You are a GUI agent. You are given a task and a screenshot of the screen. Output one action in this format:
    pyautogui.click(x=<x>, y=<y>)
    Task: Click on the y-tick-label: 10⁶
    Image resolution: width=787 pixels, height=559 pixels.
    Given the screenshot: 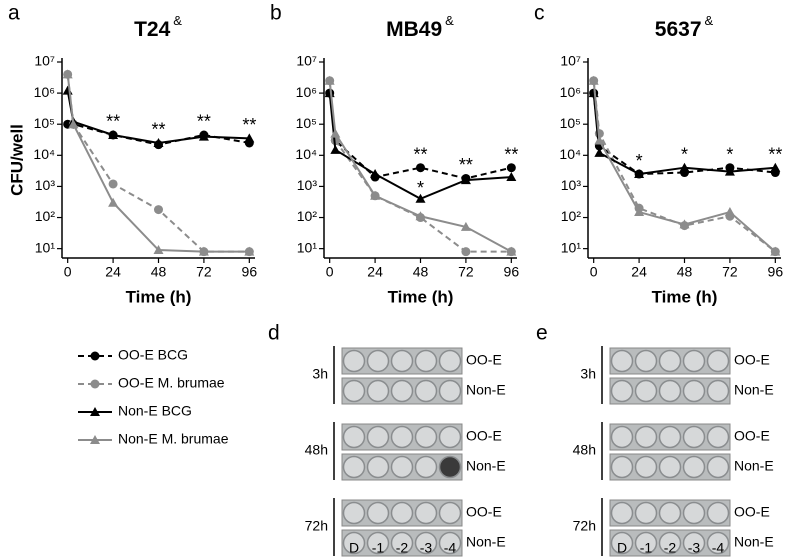 What is the action you would take?
    pyautogui.click(x=44, y=92)
    